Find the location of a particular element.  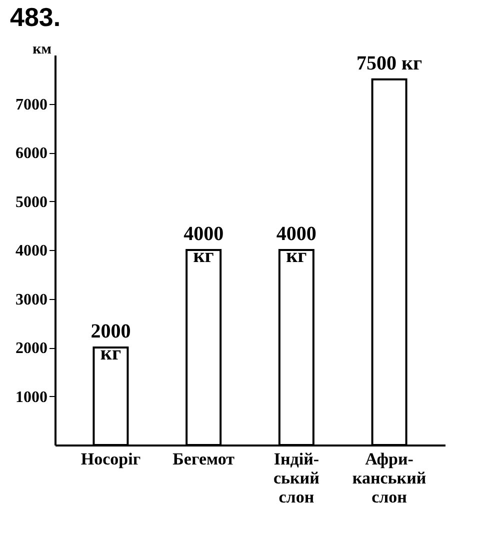

y-tick-label: 1000 is located at coordinates (32, 397).